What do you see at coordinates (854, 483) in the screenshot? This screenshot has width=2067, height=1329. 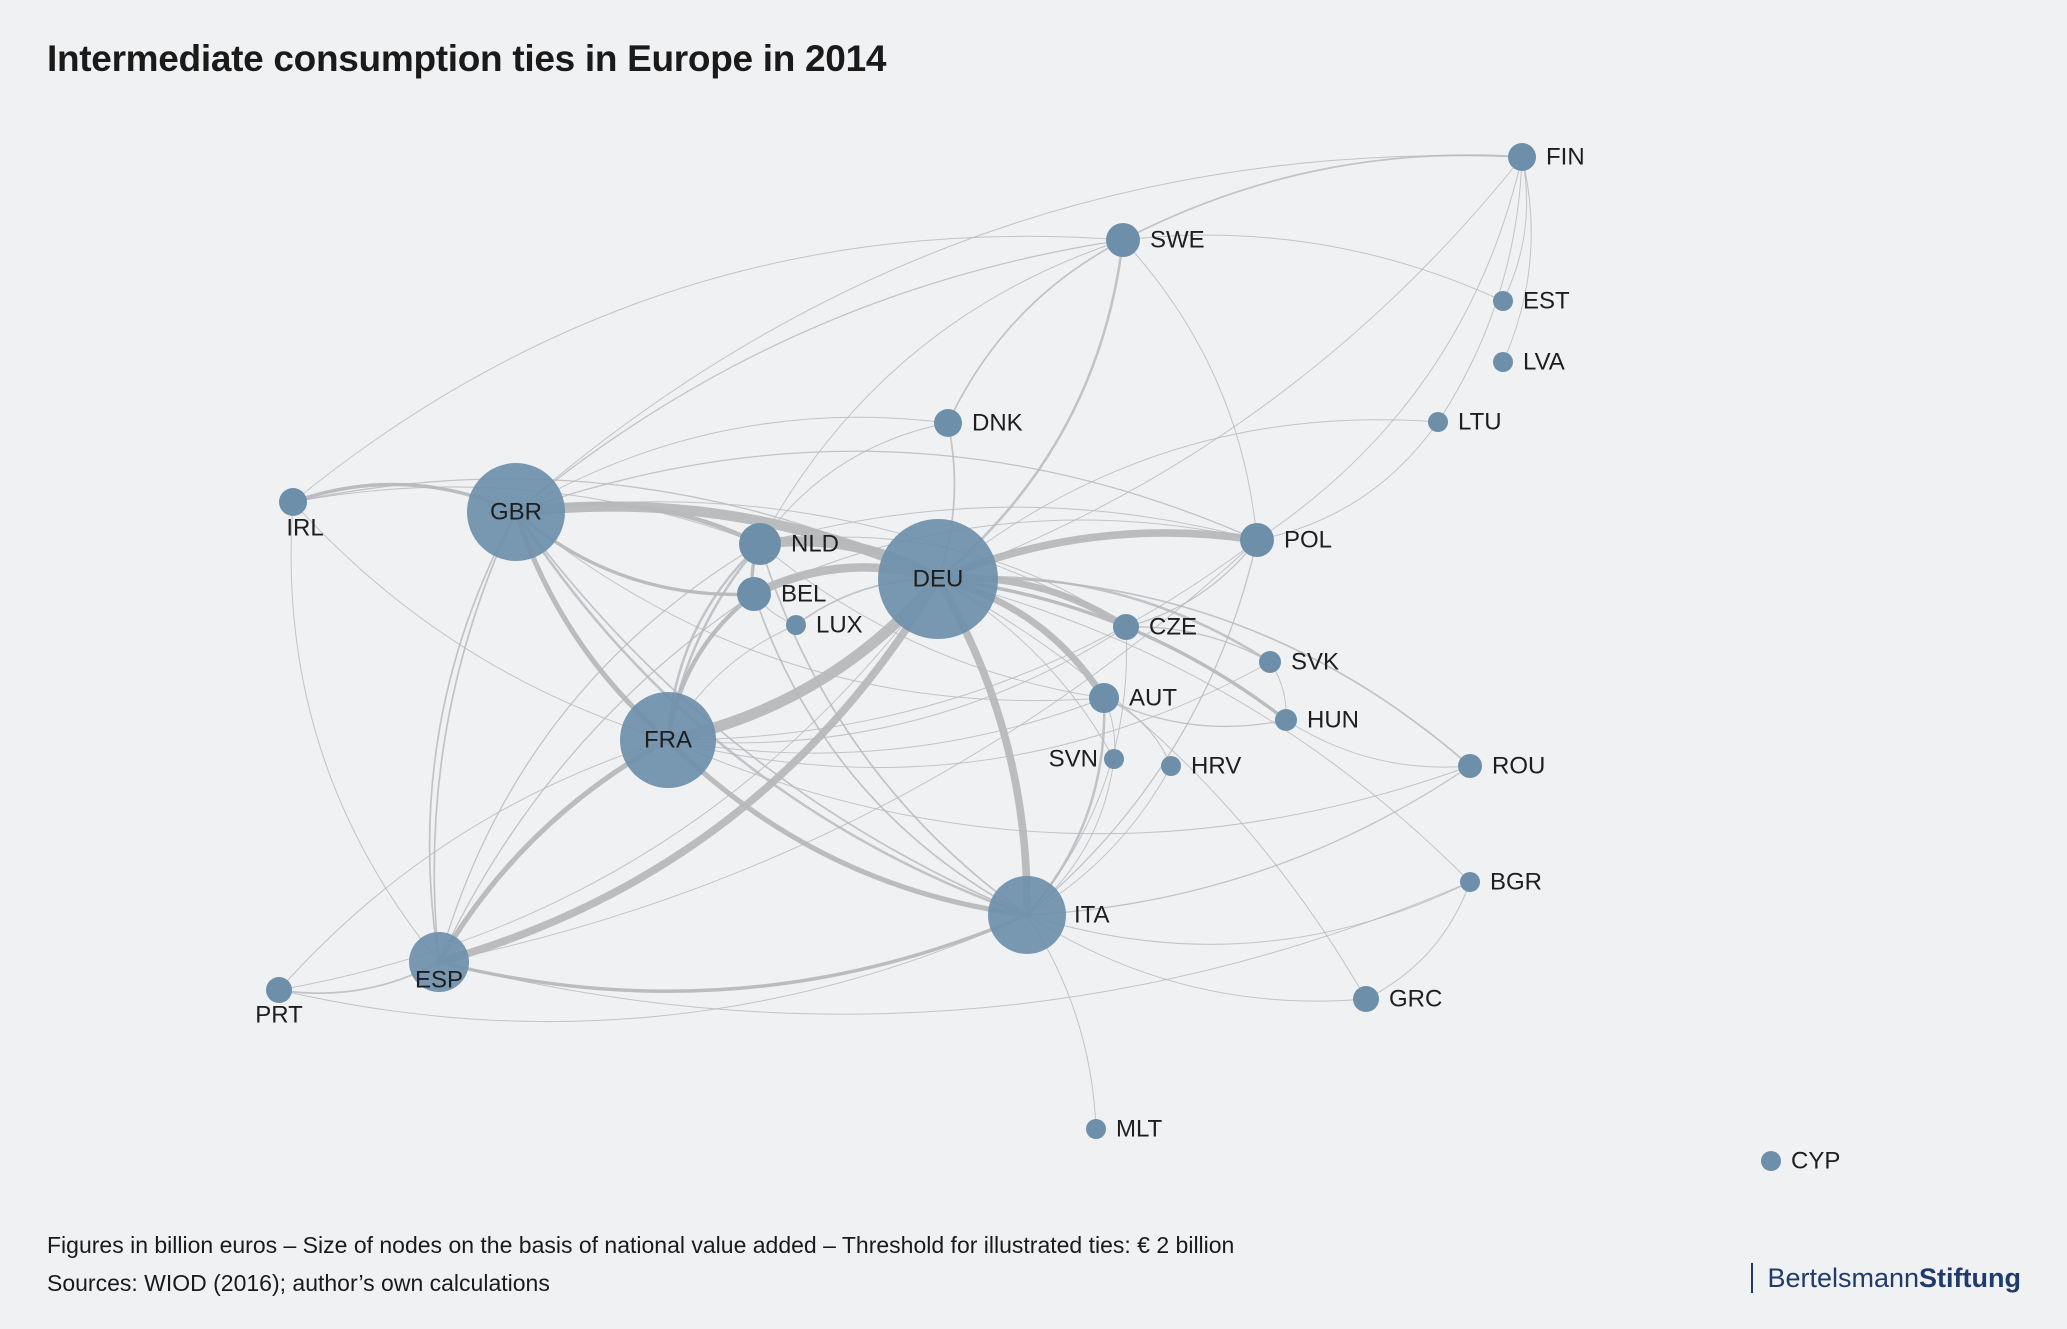 I see `edge-dnk-nld` at bounding box center [854, 483].